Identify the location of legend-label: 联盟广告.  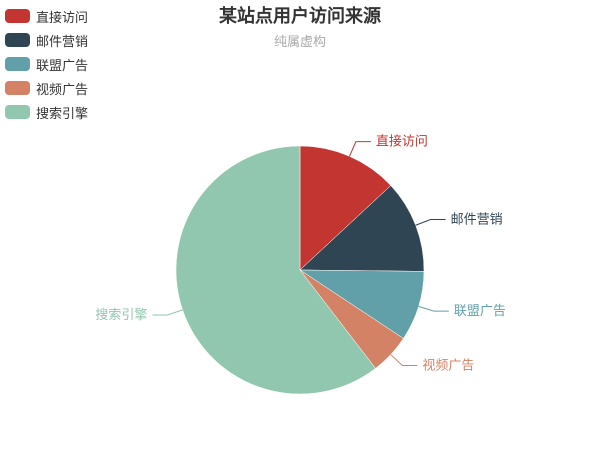
(62, 66).